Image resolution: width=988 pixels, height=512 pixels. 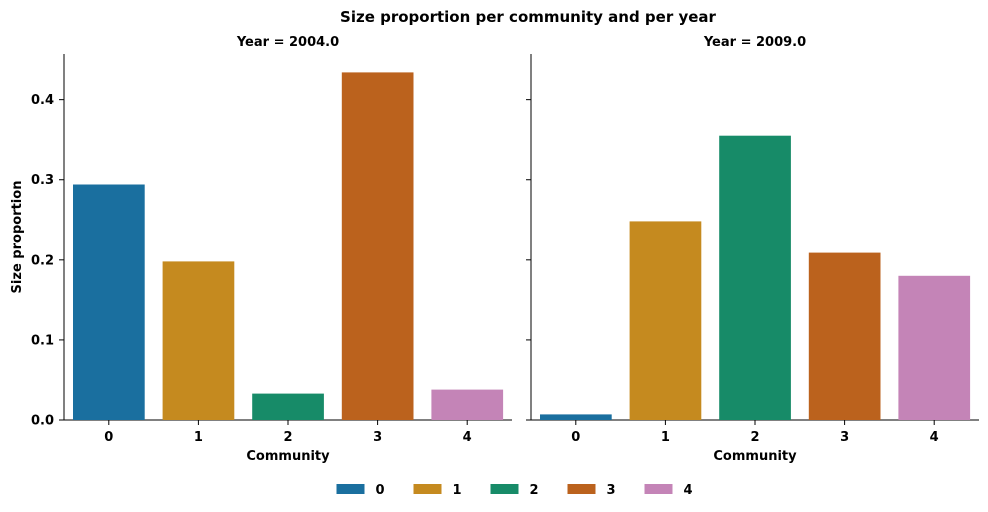 What do you see at coordinates (457, 490) in the screenshot?
I see `legend-label-1: 1` at bounding box center [457, 490].